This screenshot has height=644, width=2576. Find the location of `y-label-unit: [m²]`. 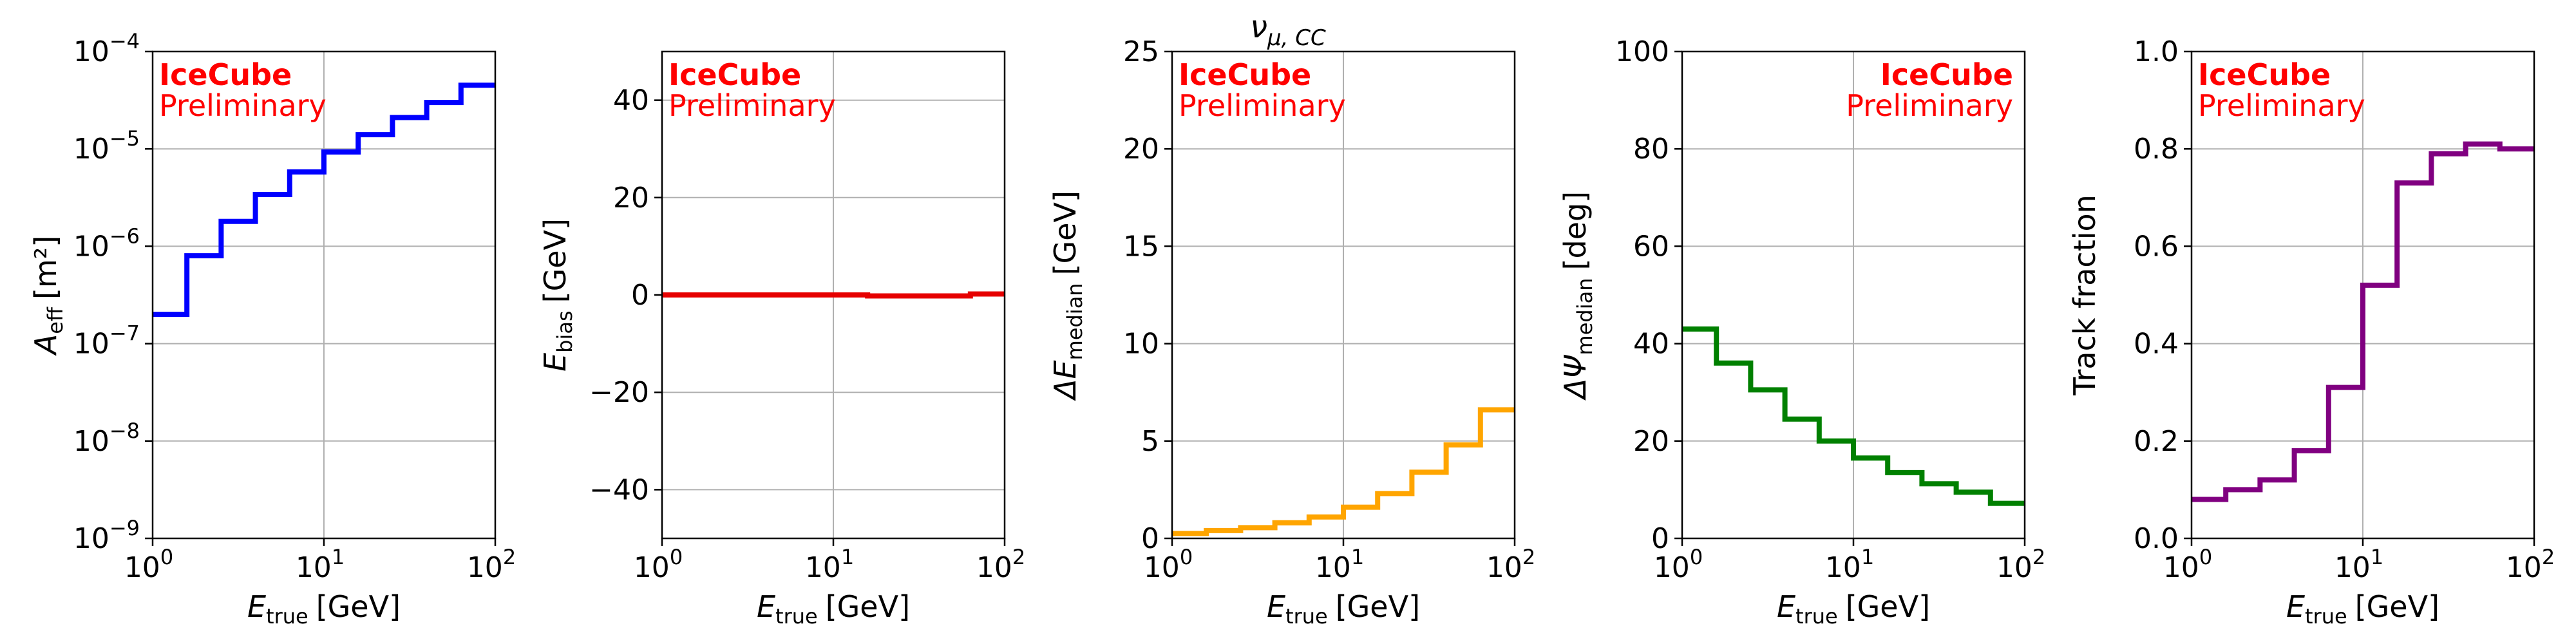

y-label-unit: [m²] is located at coordinates (46, 267).